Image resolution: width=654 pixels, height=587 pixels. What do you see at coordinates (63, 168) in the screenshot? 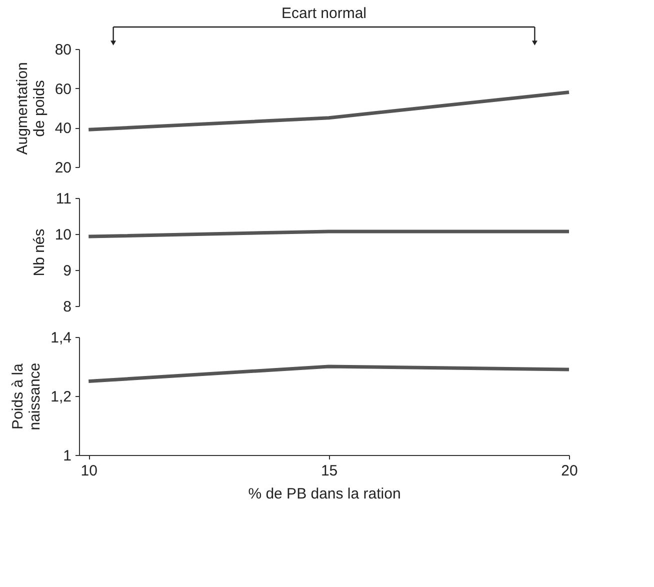
I see `y-tick-label: 20` at bounding box center [63, 168].